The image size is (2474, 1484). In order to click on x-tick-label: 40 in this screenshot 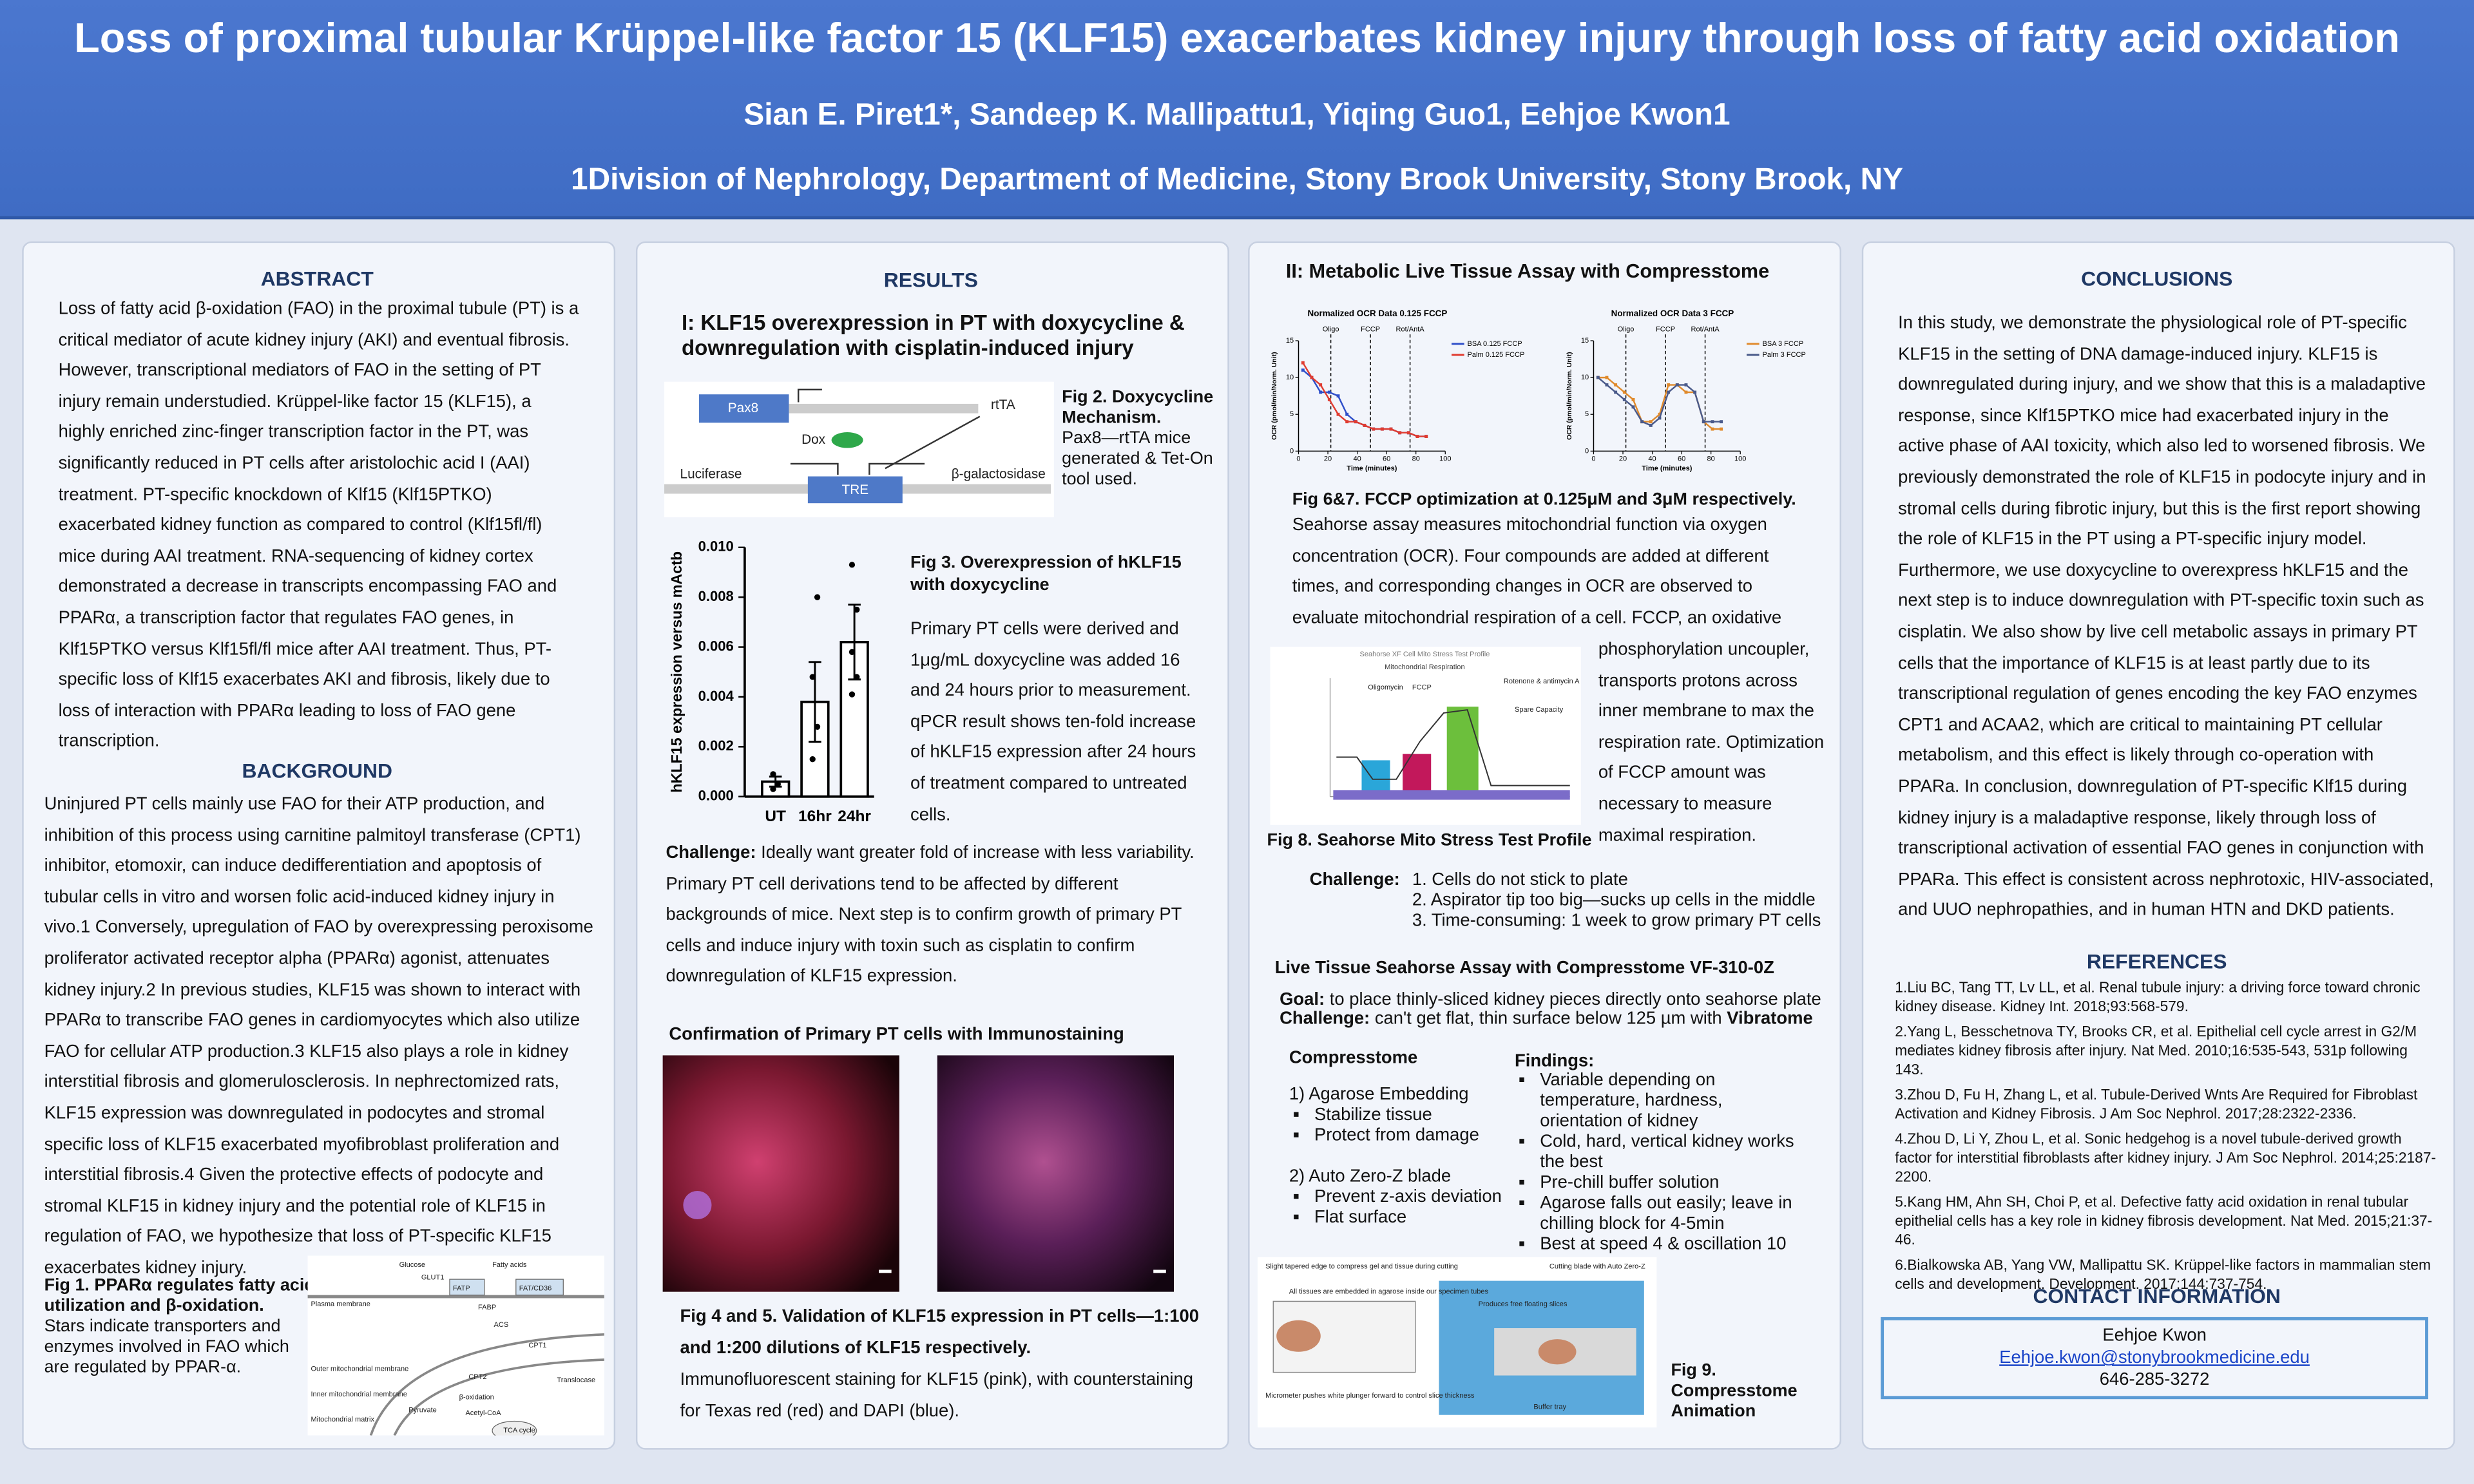, I will do `click(1357, 459)`.